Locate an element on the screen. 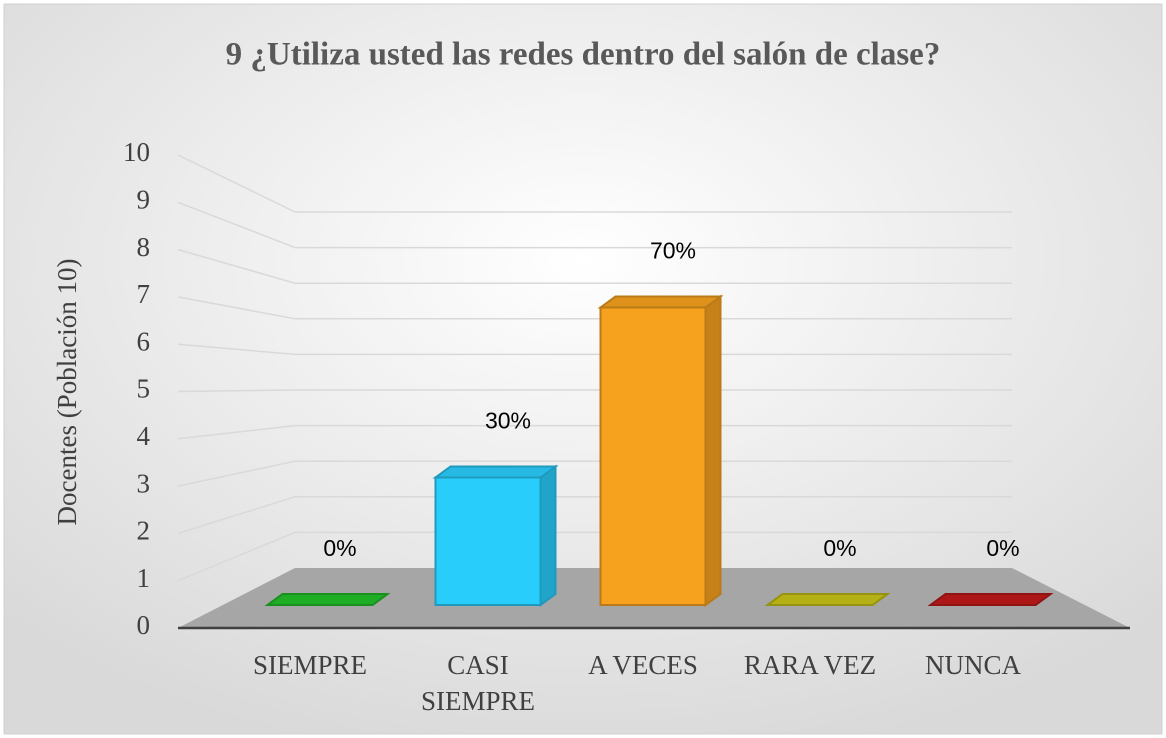  y-tick-label: 1 is located at coordinates (144, 578).